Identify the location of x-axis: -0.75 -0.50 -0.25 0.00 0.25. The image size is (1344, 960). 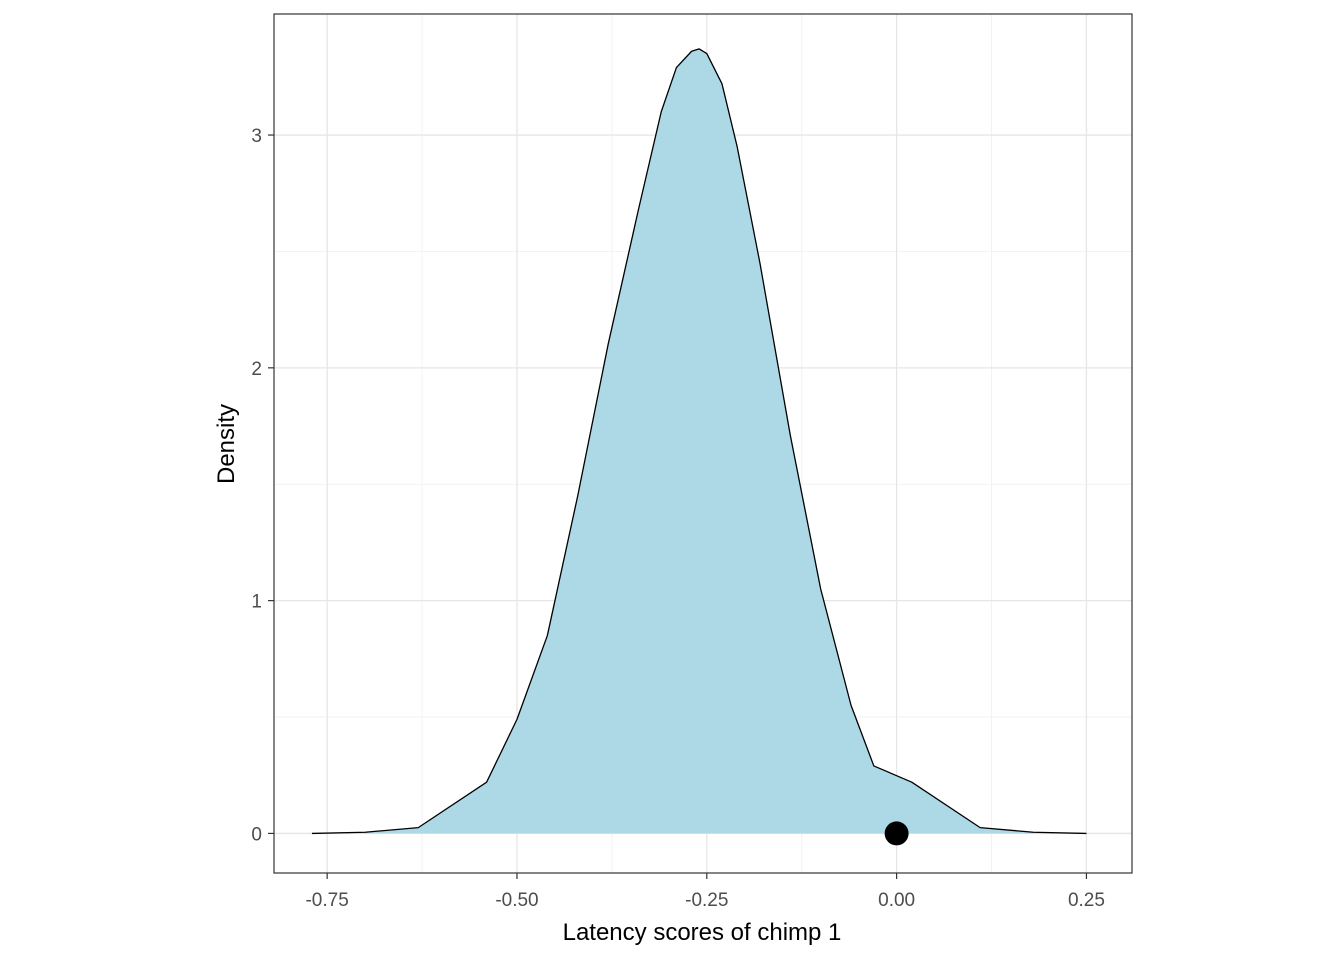
(705, 892).